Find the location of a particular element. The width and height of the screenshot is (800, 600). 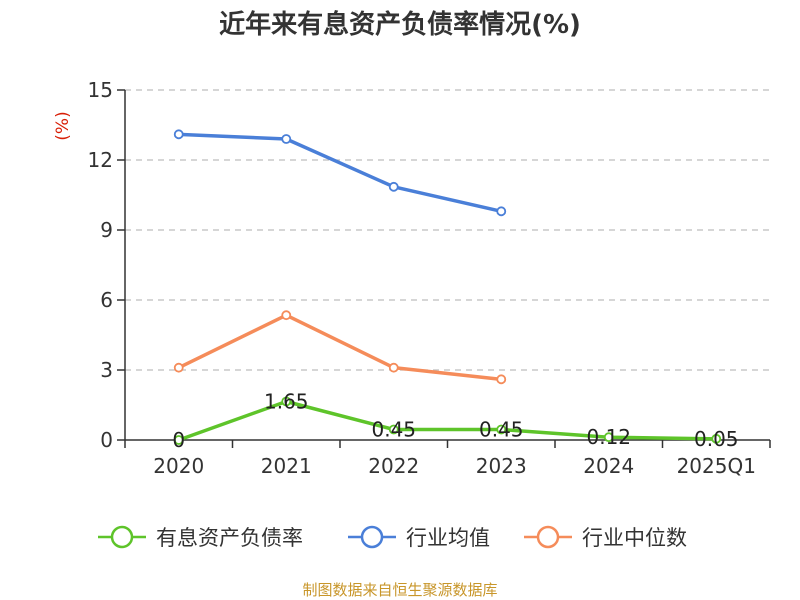

data-label: 1.65 is located at coordinates (286, 402).